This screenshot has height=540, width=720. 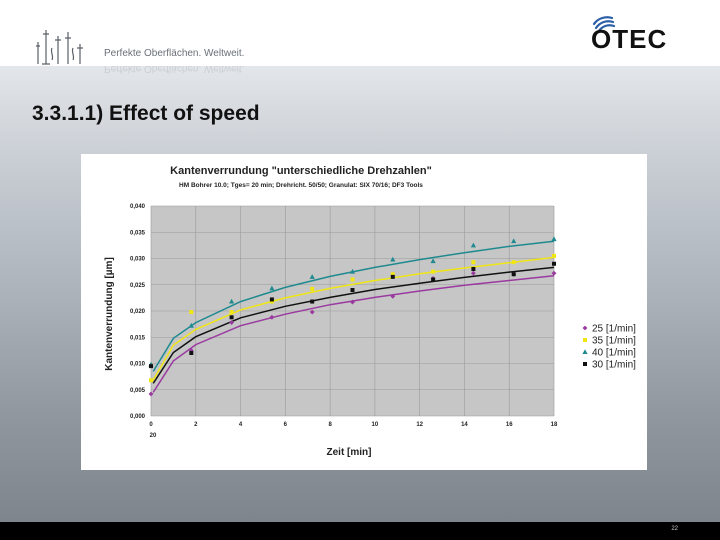 What do you see at coordinates (629, 39) in the screenshot?
I see `brand-name: OTEC` at bounding box center [629, 39].